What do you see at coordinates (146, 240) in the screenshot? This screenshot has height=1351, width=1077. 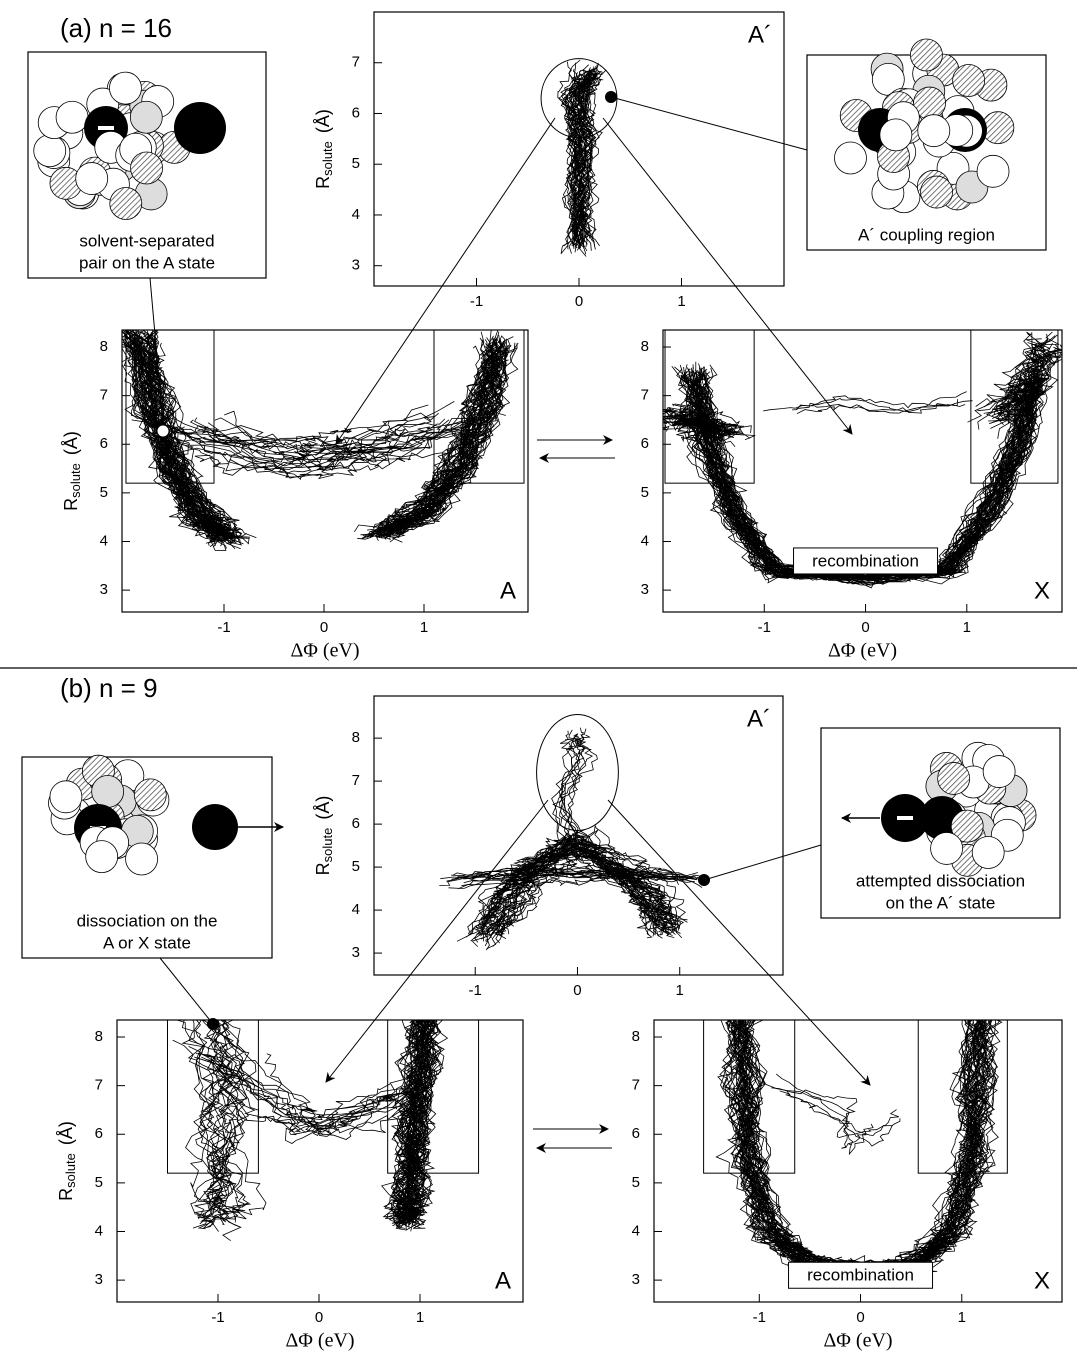 I see `inset-text: solvent-separated` at bounding box center [146, 240].